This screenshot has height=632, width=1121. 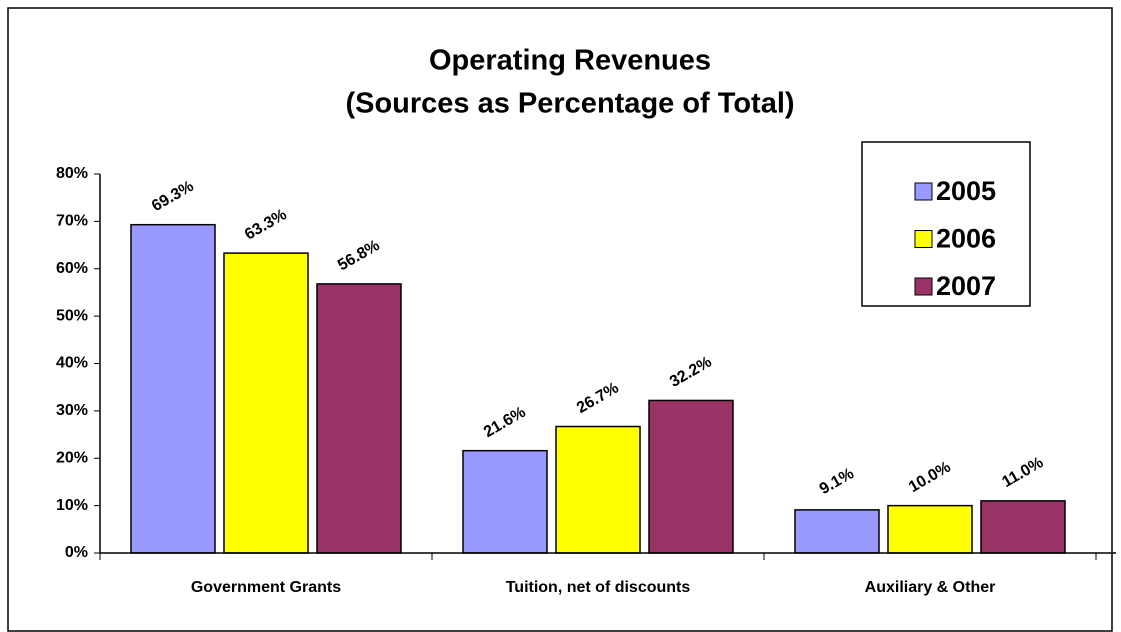 I want to click on chart-title: Operating Revenues, so click(x=570, y=61).